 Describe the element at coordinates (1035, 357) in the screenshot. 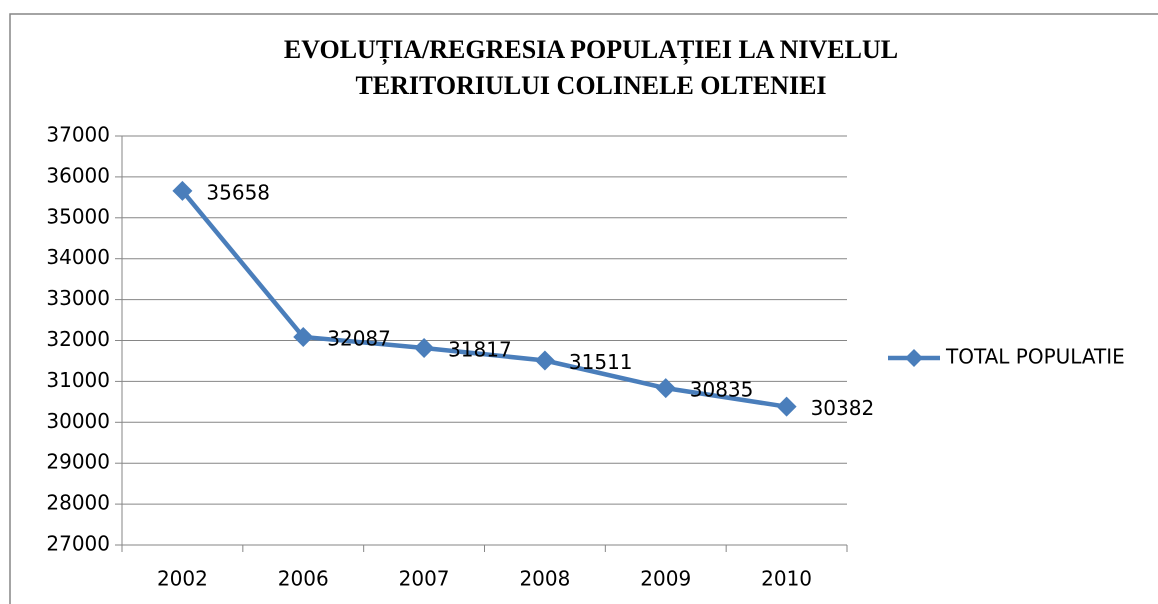

I see `legend-label: TOTAL POPULATIE` at that location.